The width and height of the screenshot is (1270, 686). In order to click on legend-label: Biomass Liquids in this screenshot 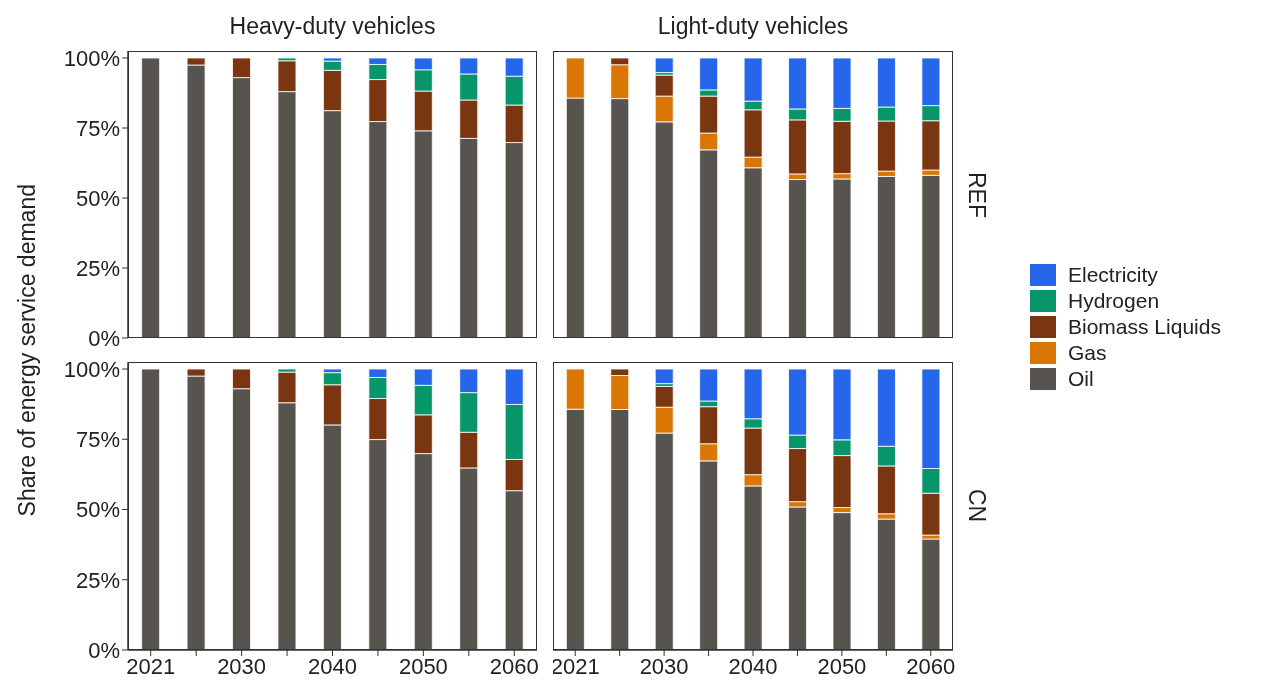, I will do `click(1144, 327)`.